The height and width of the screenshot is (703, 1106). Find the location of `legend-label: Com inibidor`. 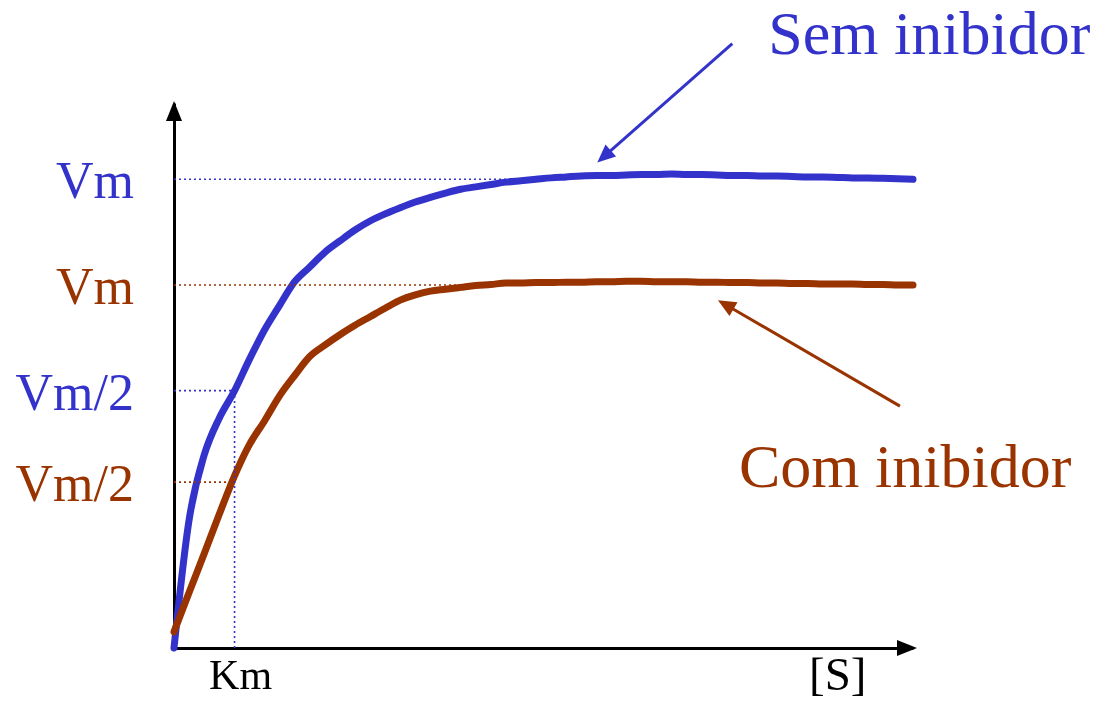

legend-label: Com inibidor is located at coordinates (905, 466).